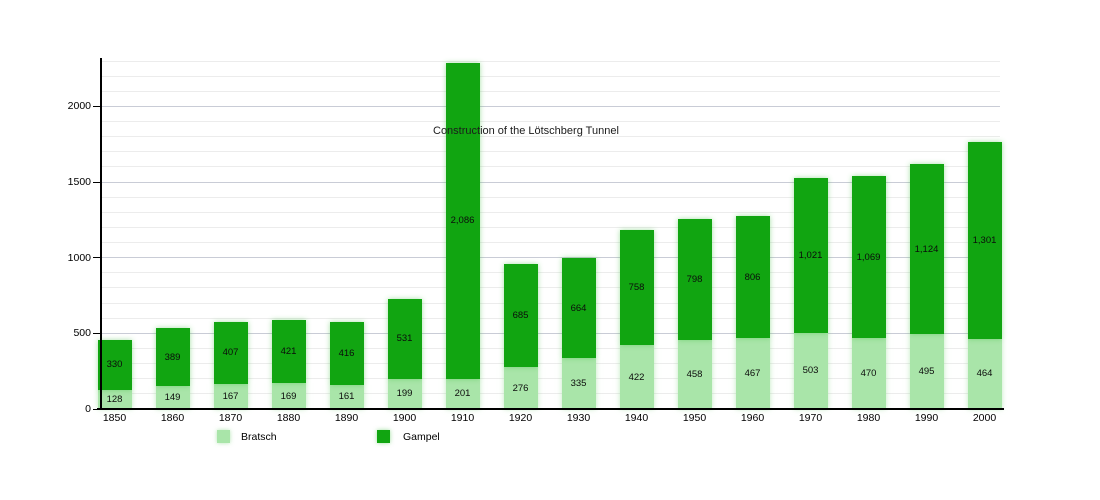 This screenshot has height=500, width=1100. I want to click on bar-label-1900-gampel: 531, so click(404, 339).